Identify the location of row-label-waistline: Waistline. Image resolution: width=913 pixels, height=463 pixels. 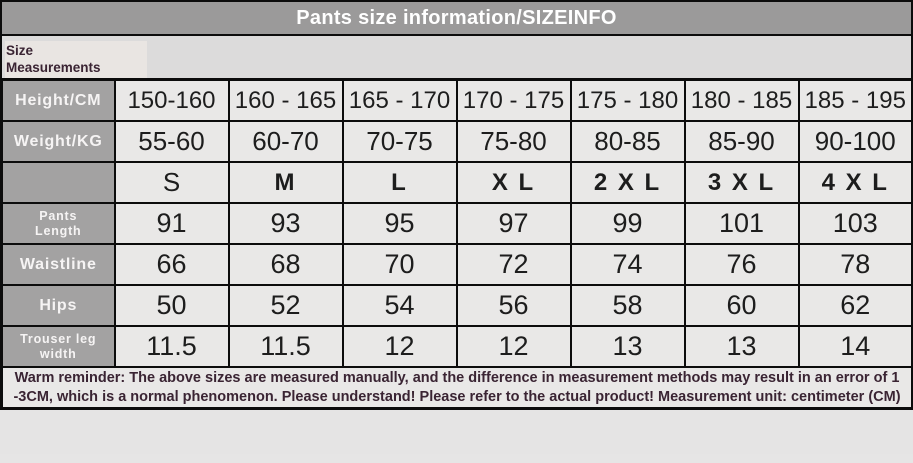
(58, 264).